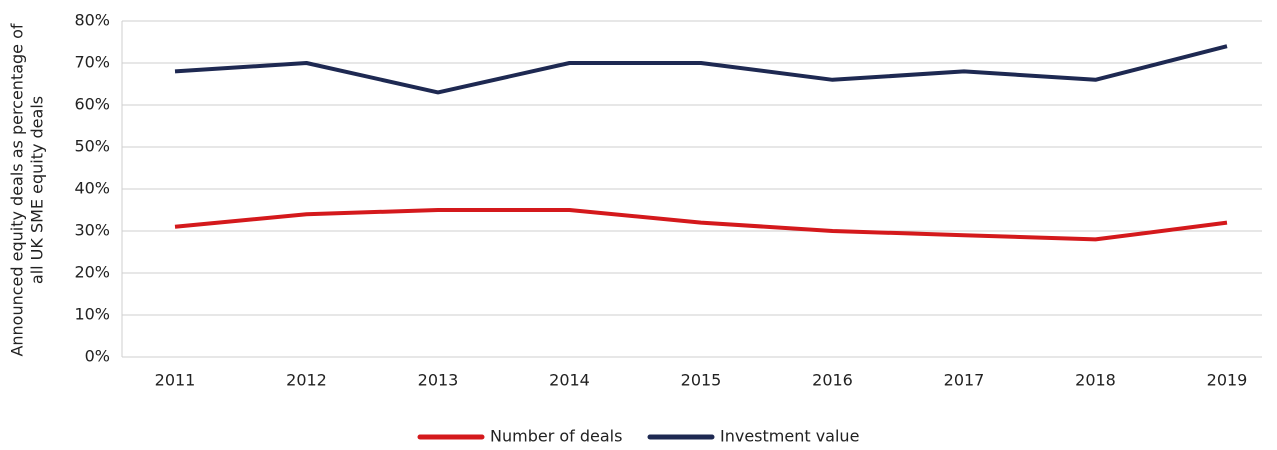 This screenshot has height=450, width=1277. I want to click on y-tick-label: 40%, so click(92, 188).